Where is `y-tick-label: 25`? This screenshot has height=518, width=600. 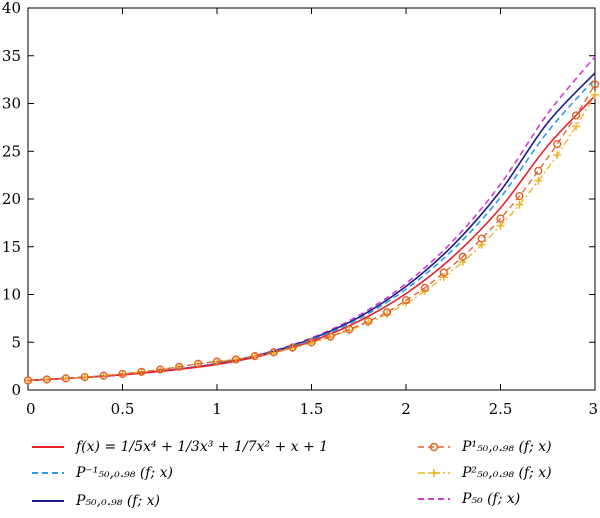
y-tick-label: 25 is located at coordinates (11, 151).